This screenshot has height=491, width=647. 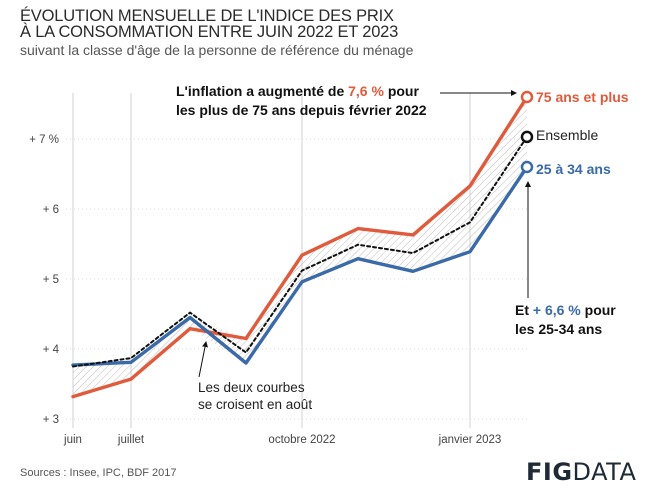 What do you see at coordinates (251, 387) in the screenshot?
I see `annotation-cross-line-1: Les deux courbes` at bounding box center [251, 387].